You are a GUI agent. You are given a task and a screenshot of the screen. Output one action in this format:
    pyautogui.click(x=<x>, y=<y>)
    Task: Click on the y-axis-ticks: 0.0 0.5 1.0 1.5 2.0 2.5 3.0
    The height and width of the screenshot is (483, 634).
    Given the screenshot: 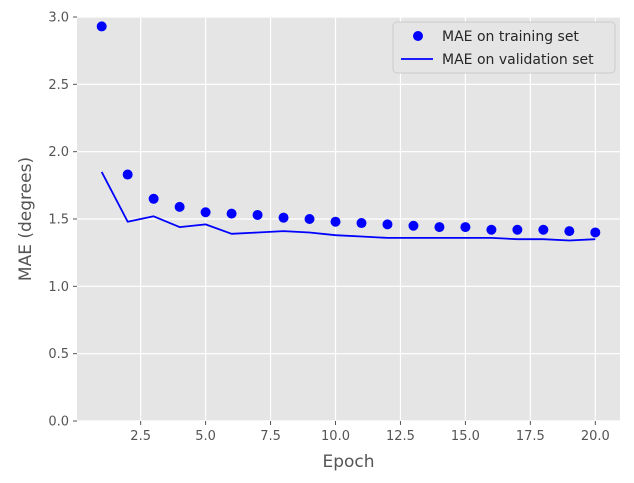 What is the action you would take?
    pyautogui.click(x=62, y=220)
    